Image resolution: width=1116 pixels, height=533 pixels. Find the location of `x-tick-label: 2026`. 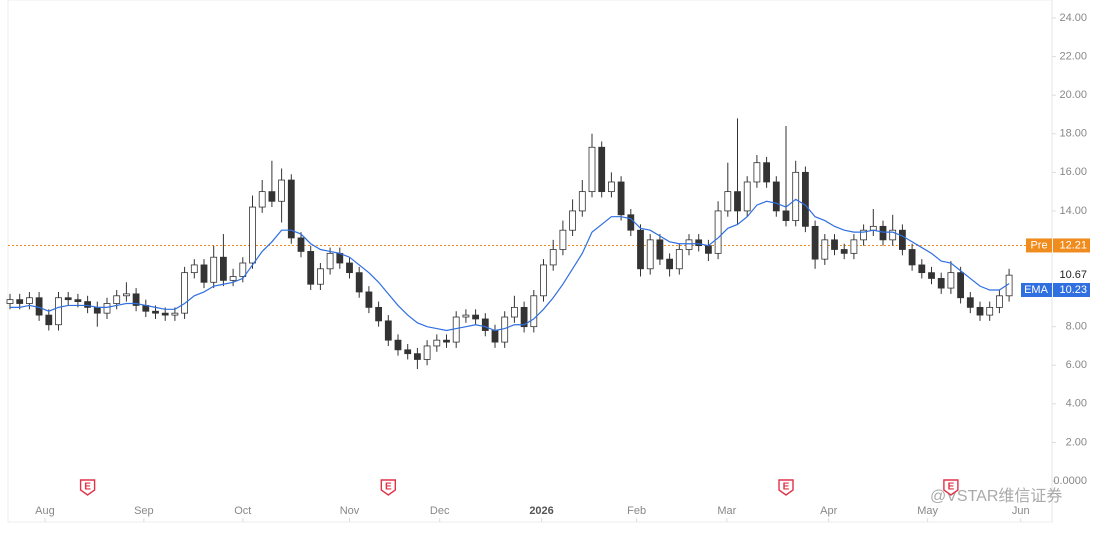

x-tick-label: 2026 is located at coordinates (541, 511).